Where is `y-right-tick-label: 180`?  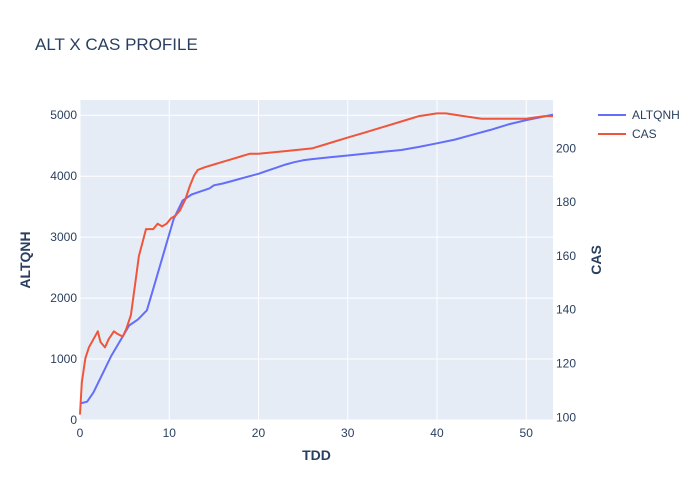 y-right-tick-label: 180 is located at coordinates (566, 202).